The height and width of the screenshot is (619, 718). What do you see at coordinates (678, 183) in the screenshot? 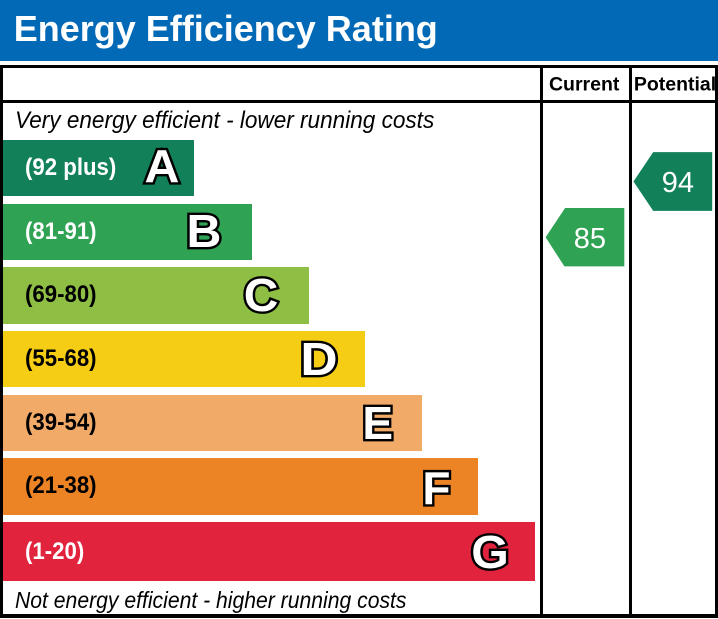
I see `svg-text: 94` at bounding box center [678, 183].